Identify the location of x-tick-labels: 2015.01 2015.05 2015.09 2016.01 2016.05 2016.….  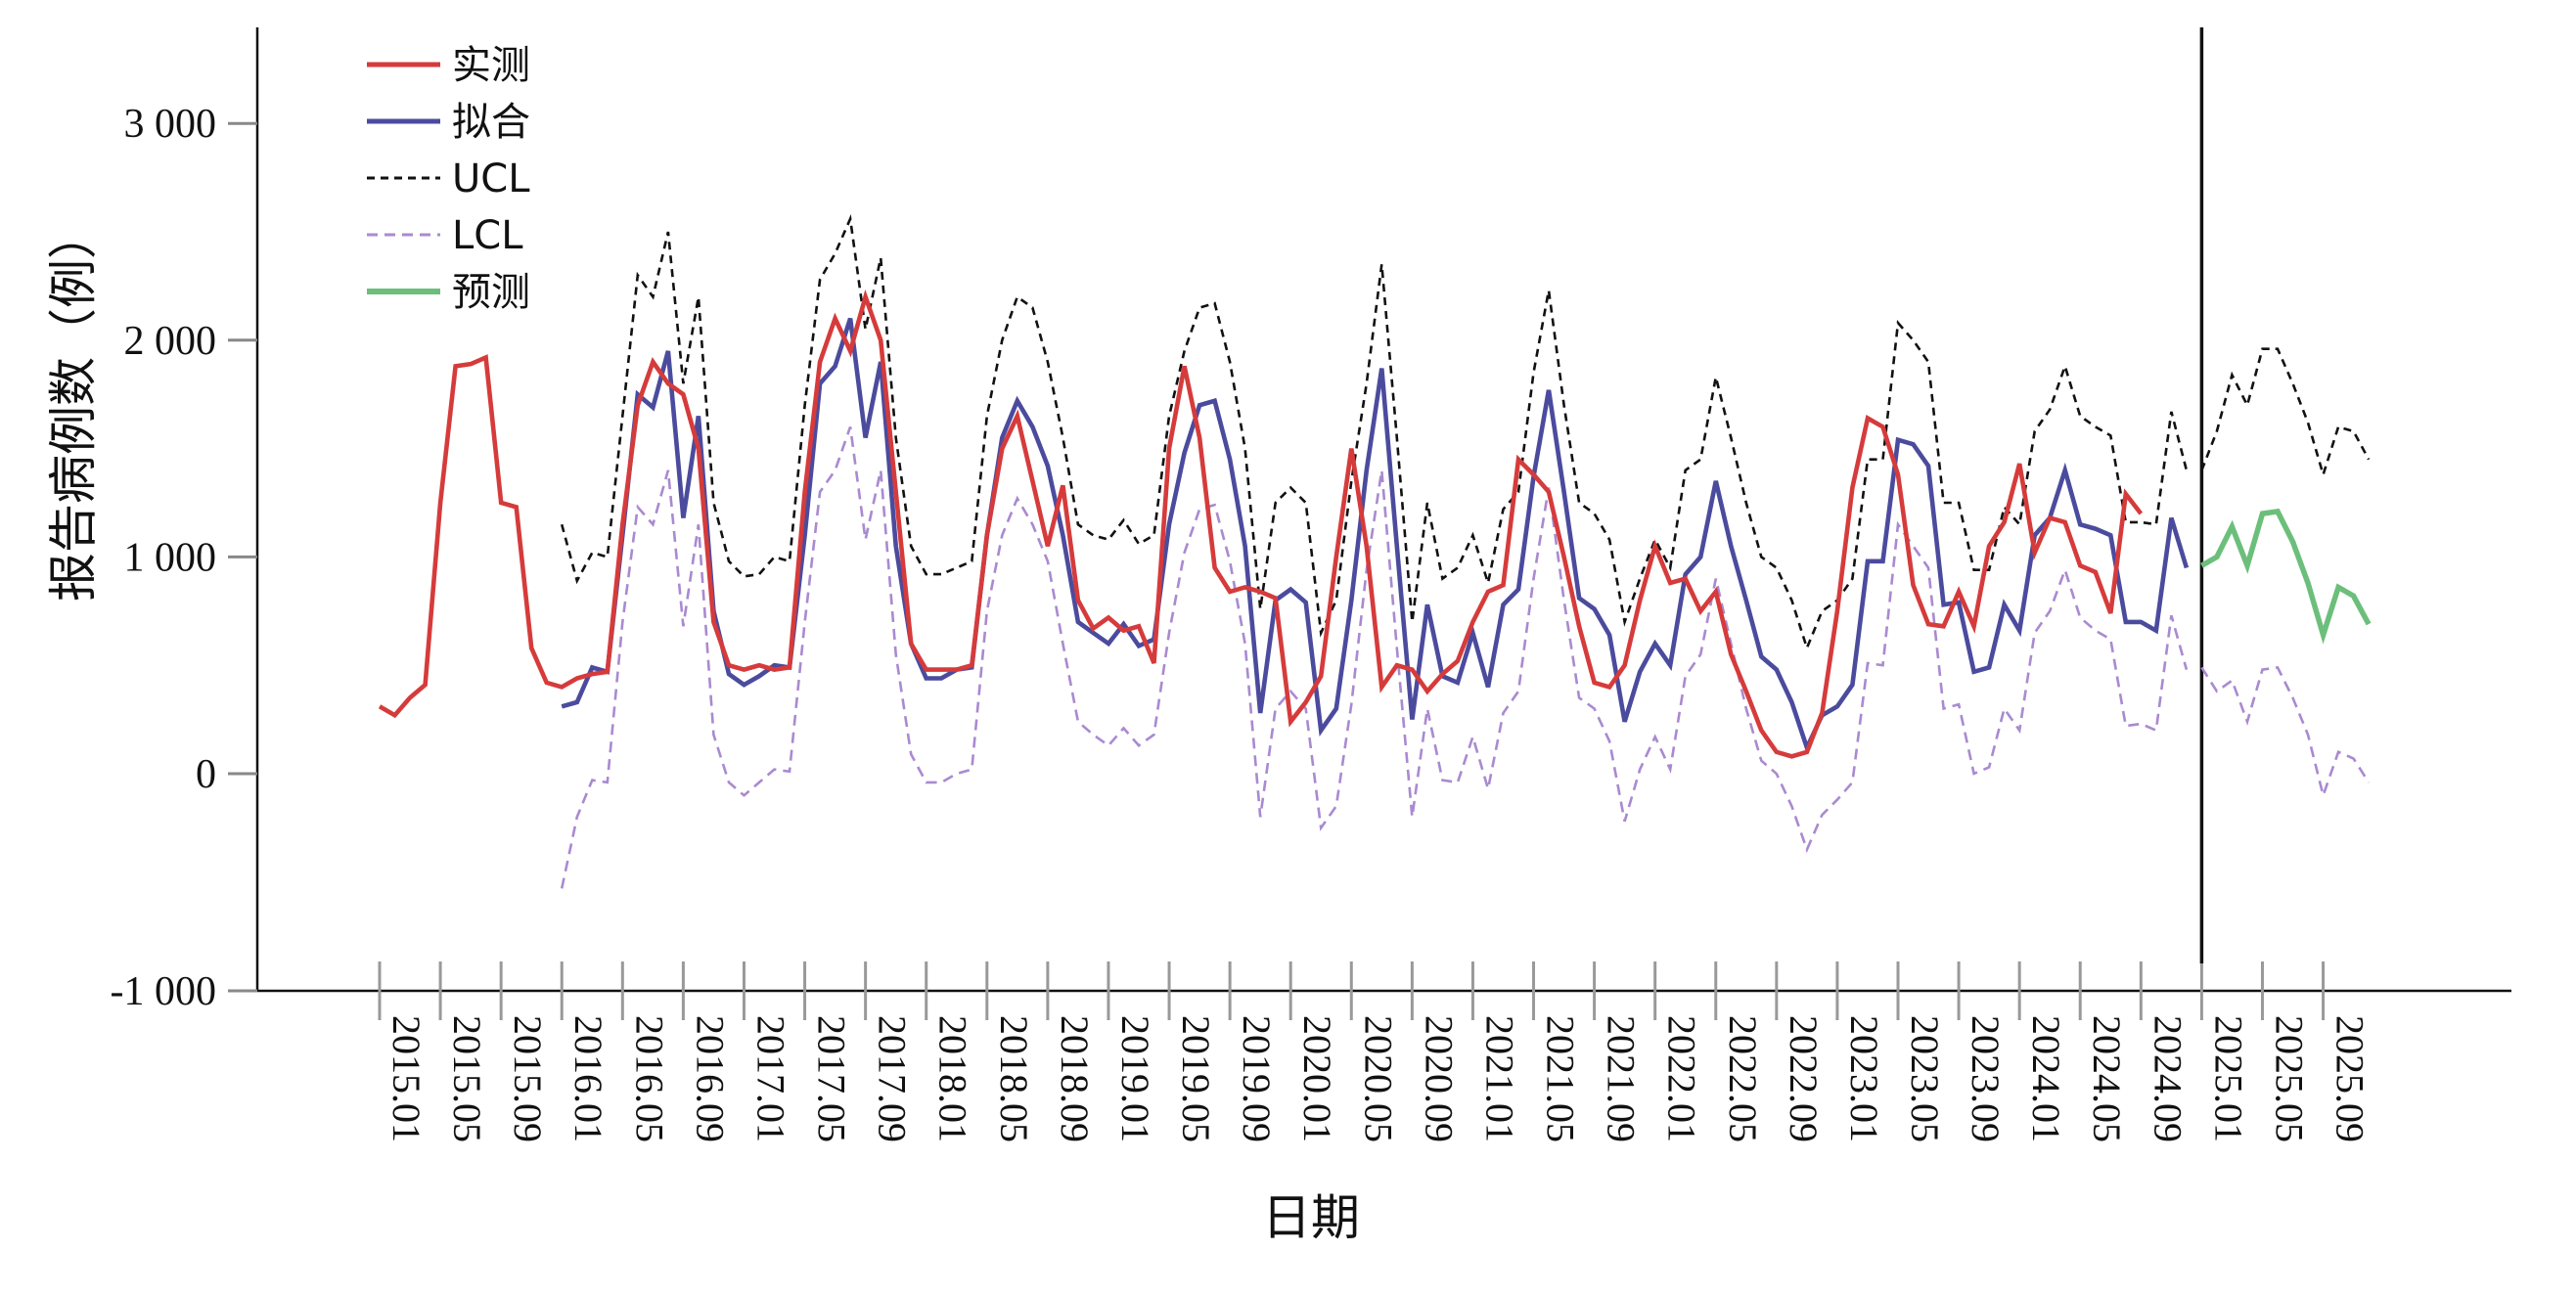
(1378, 1078).